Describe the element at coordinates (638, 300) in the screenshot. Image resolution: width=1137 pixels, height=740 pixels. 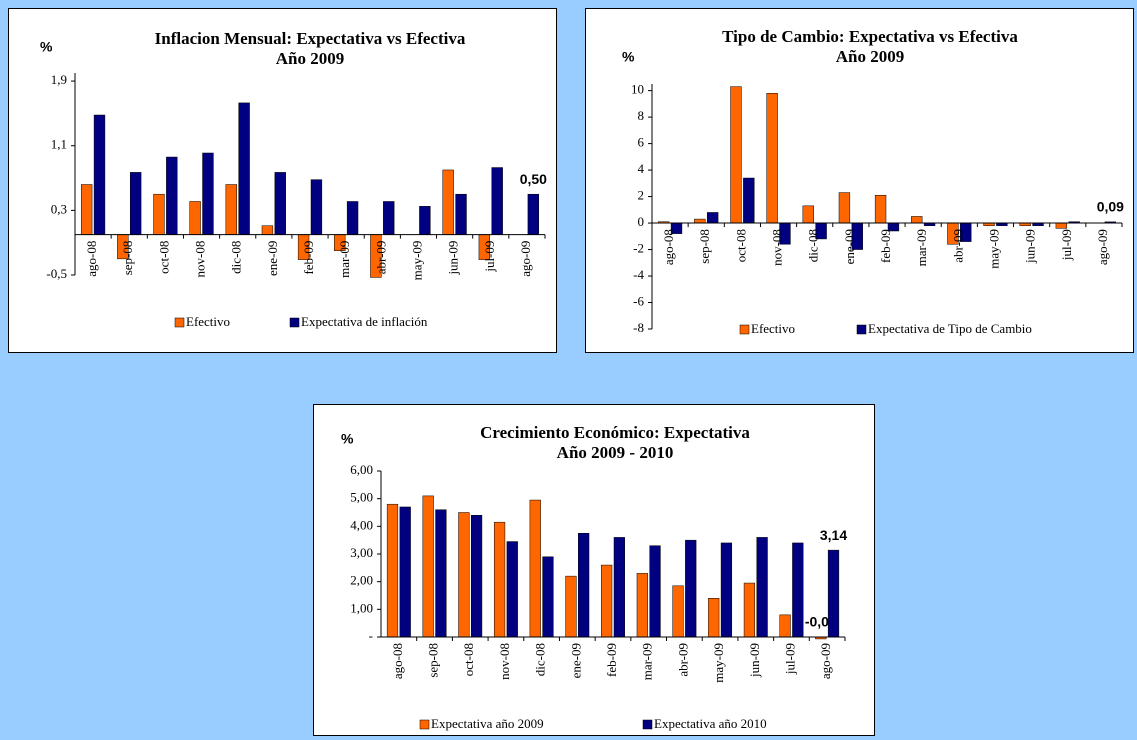
I see `y-tick-label: -6` at that location.